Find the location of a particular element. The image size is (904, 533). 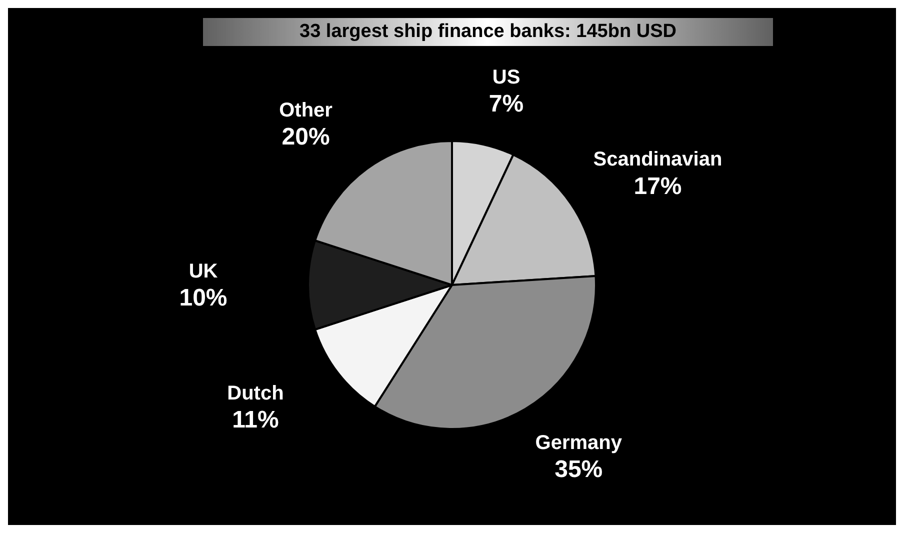

data-label: 10% is located at coordinates (203, 298).